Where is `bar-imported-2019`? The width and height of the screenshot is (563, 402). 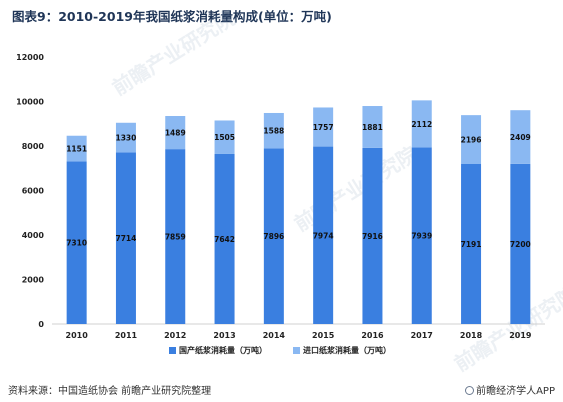 bar-imported-2019 is located at coordinates (520, 137).